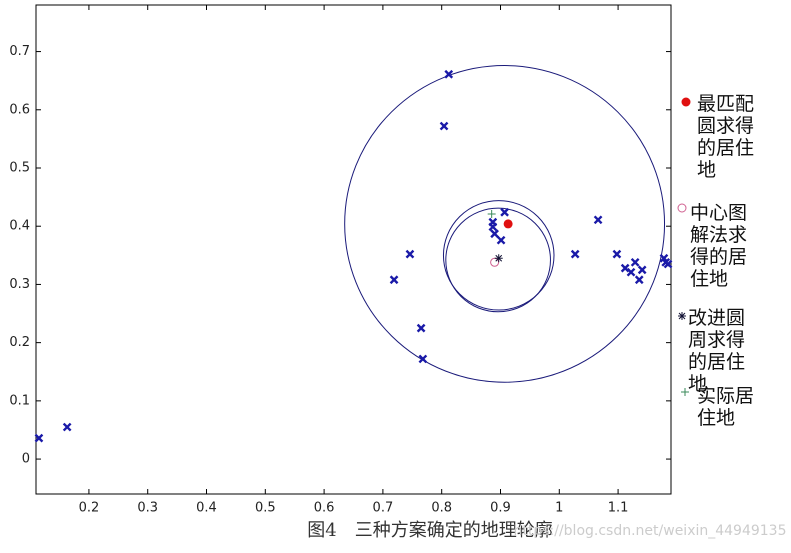 The image size is (791, 553). I want to click on y-tick-label: 0.3, so click(19, 284).